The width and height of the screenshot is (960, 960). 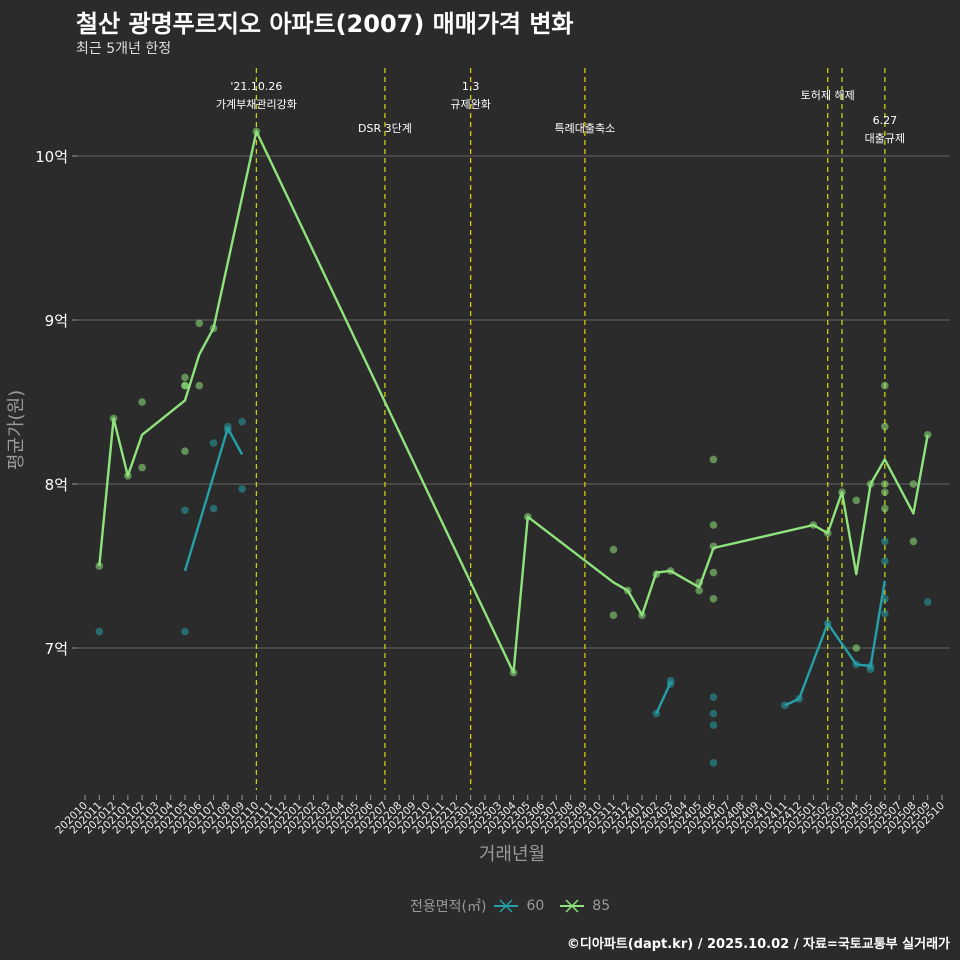 I want to click on chart-title: 철산 광명푸르지오 아파트(2007) 매매가격 변화, so click(x=325, y=24).